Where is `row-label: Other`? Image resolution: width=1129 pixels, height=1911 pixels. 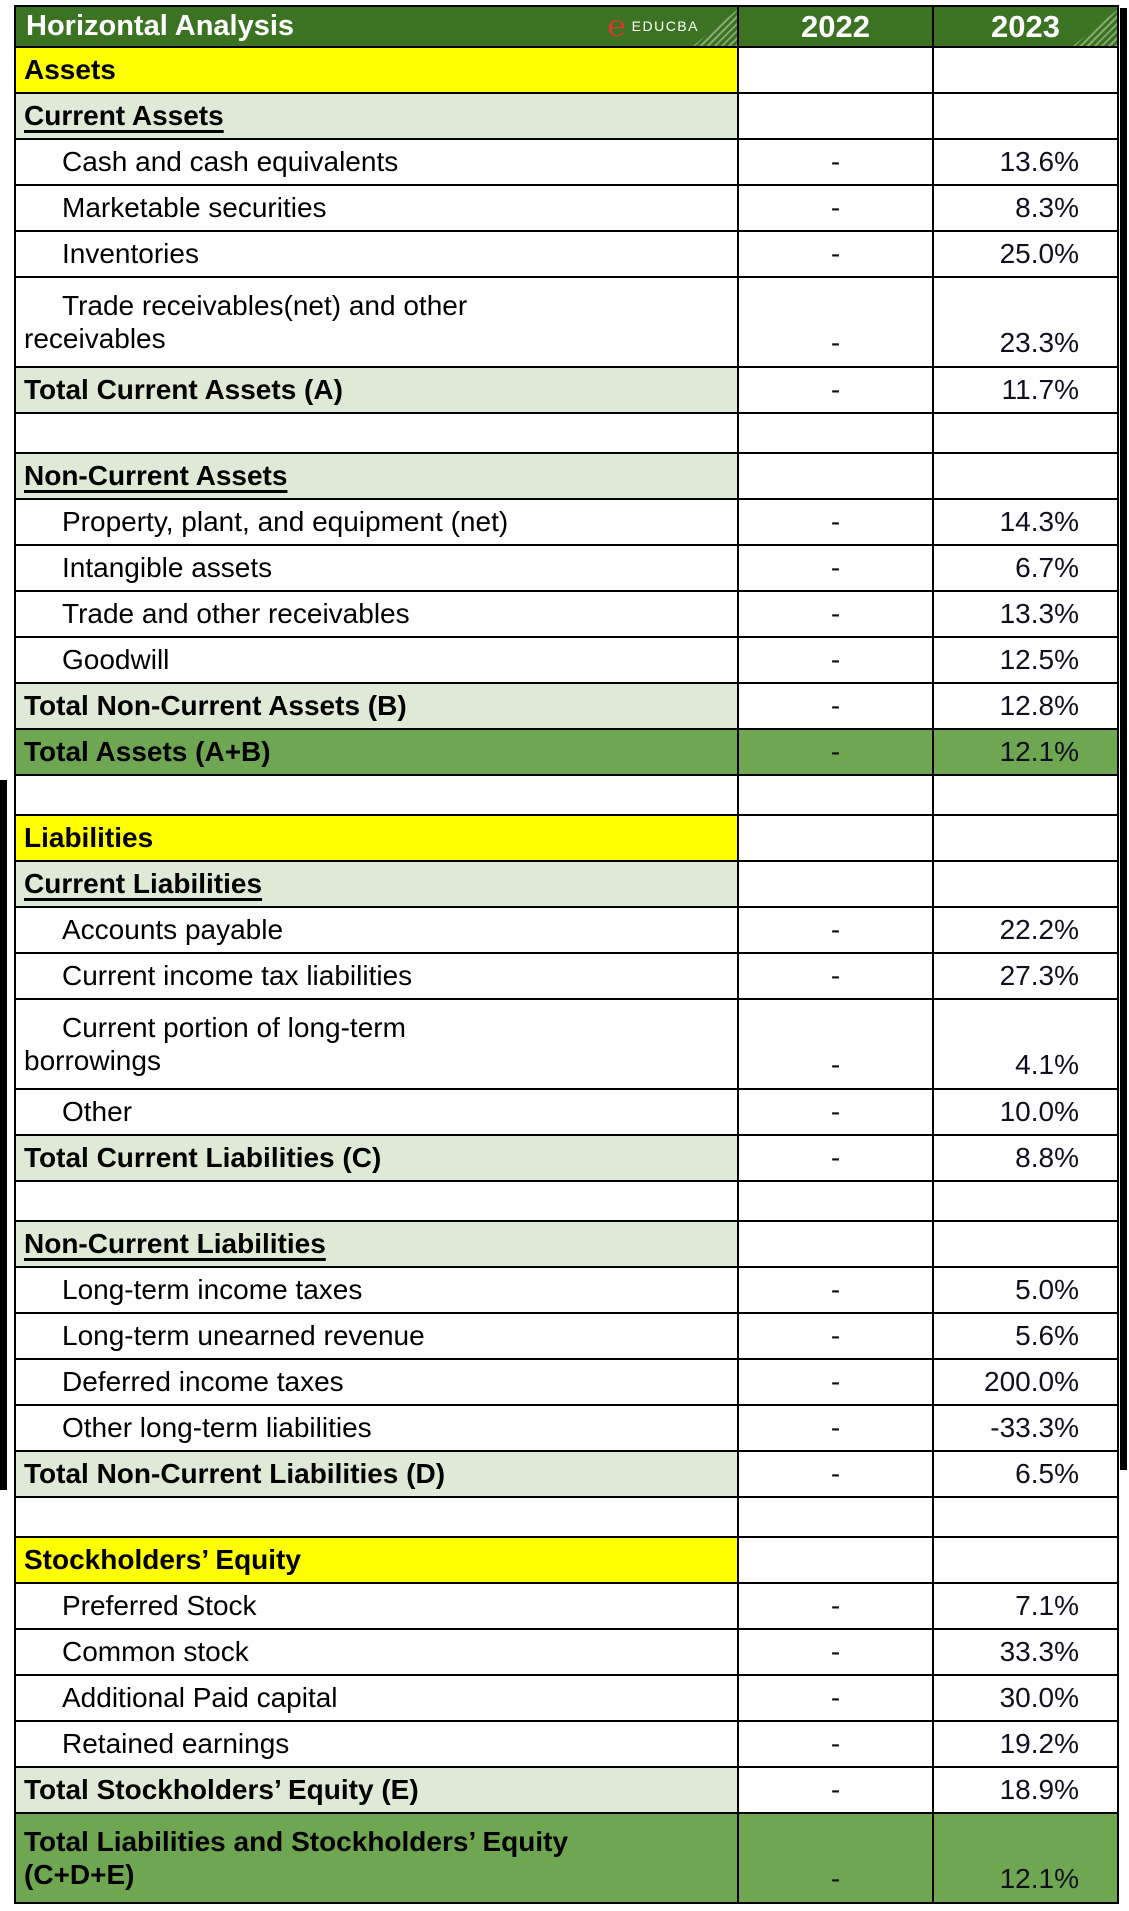
row-label: Other is located at coordinates (97, 1112).